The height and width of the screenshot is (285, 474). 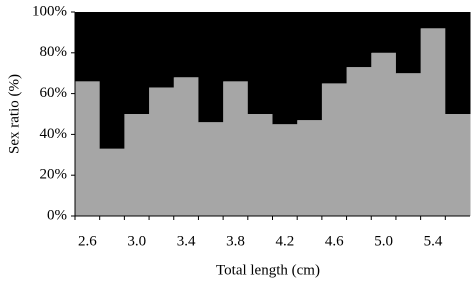 What do you see at coordinates (14, 114) in the screenshot?
I see `y-axis-label: Sex ratio (%)` at bounding box center [14, 114].